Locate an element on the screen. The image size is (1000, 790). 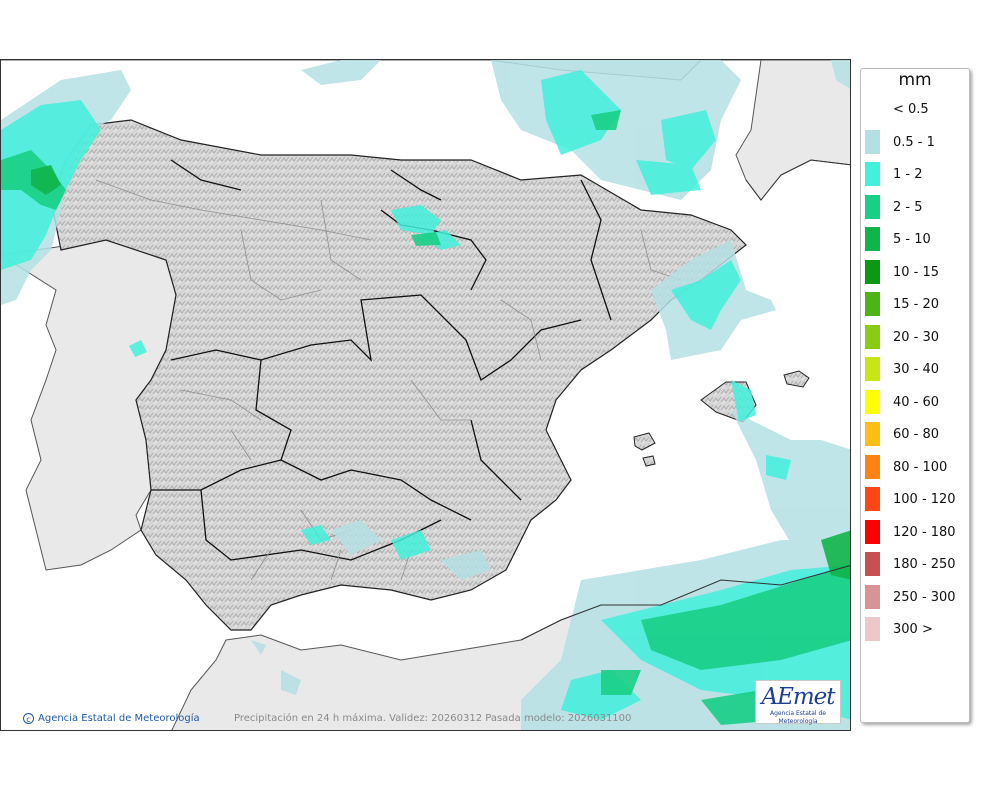
legend-item: 250 - 300 is located at coordinates (916, 596).